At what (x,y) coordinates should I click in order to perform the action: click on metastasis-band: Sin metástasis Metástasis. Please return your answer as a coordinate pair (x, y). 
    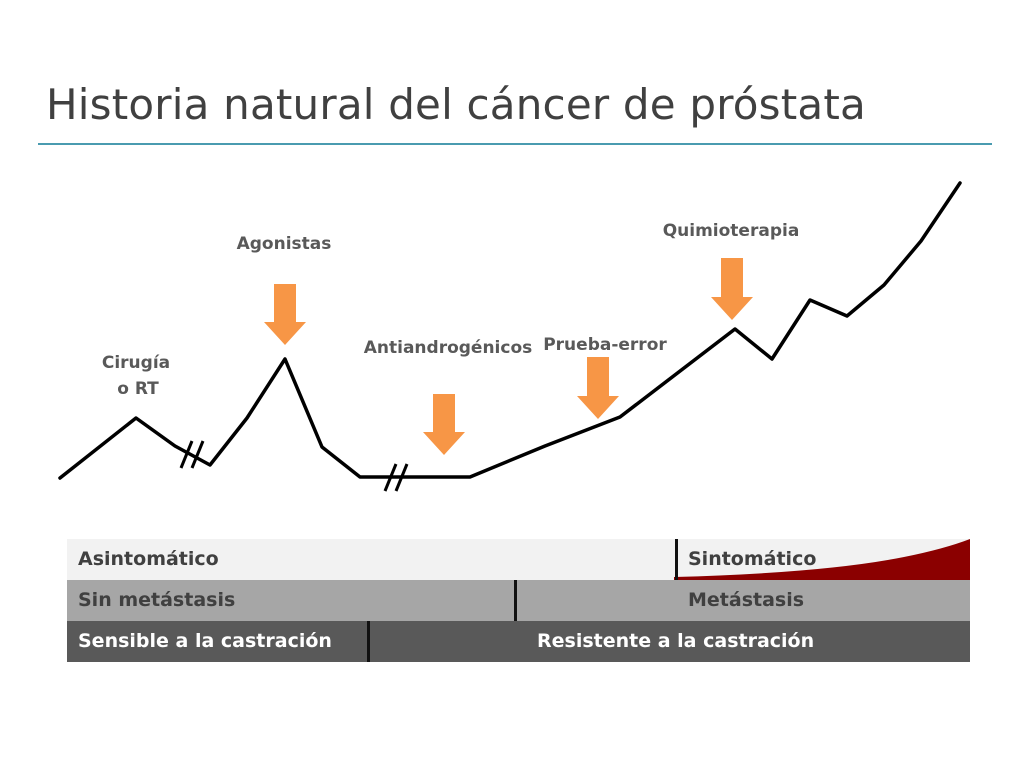
    Looking at the image, I should click on (518, 600).